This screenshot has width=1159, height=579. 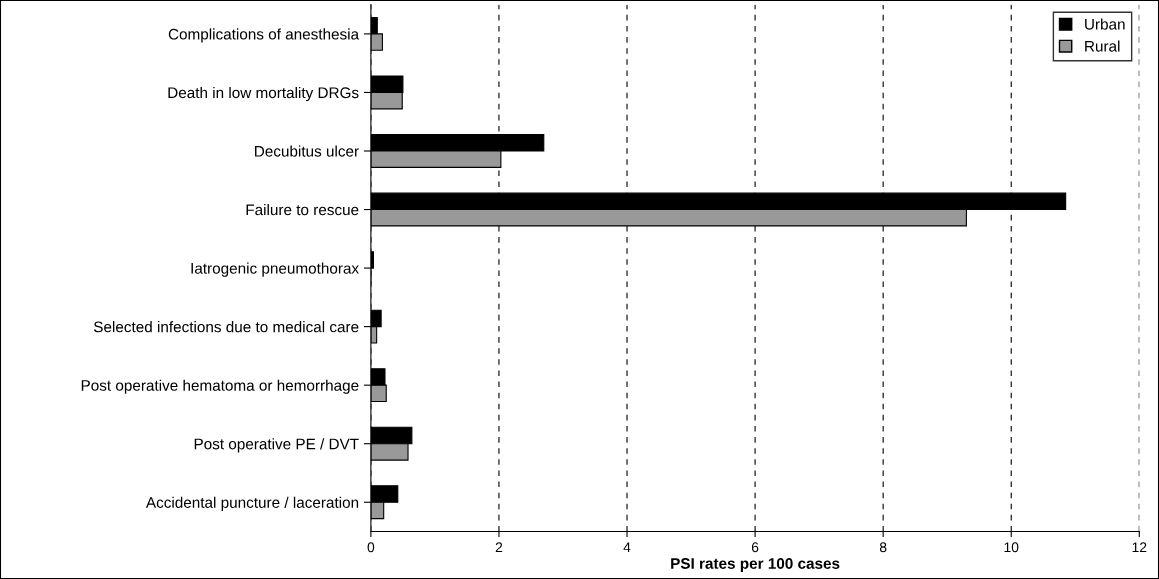 What do you see at coordinates (1102, 46) in the screenshot?
I see `legend-label: Rural` at bounding box center [1102, 46].